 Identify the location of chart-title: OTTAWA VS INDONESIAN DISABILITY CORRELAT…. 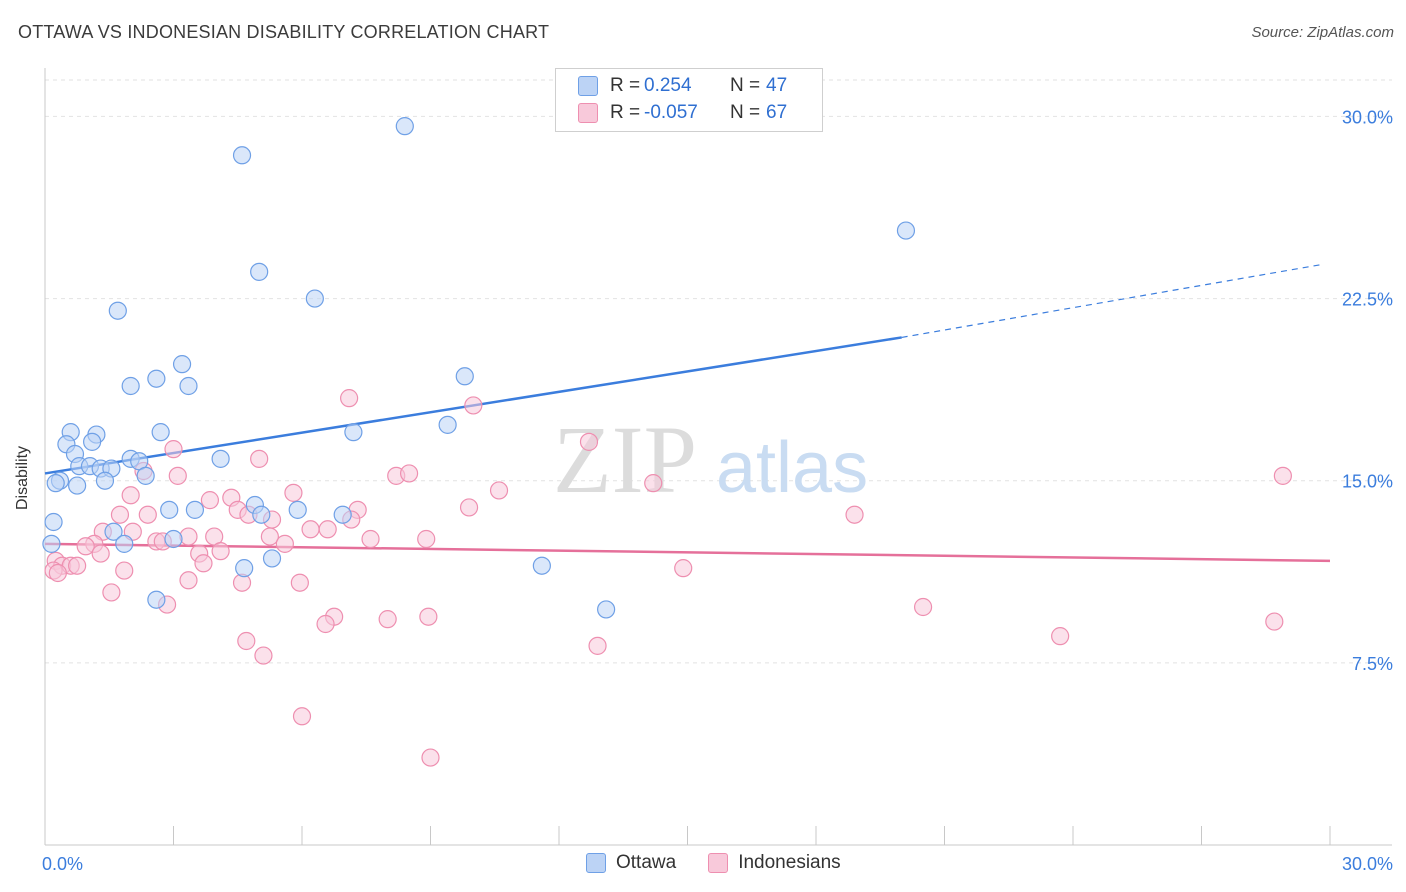
(284, 32).